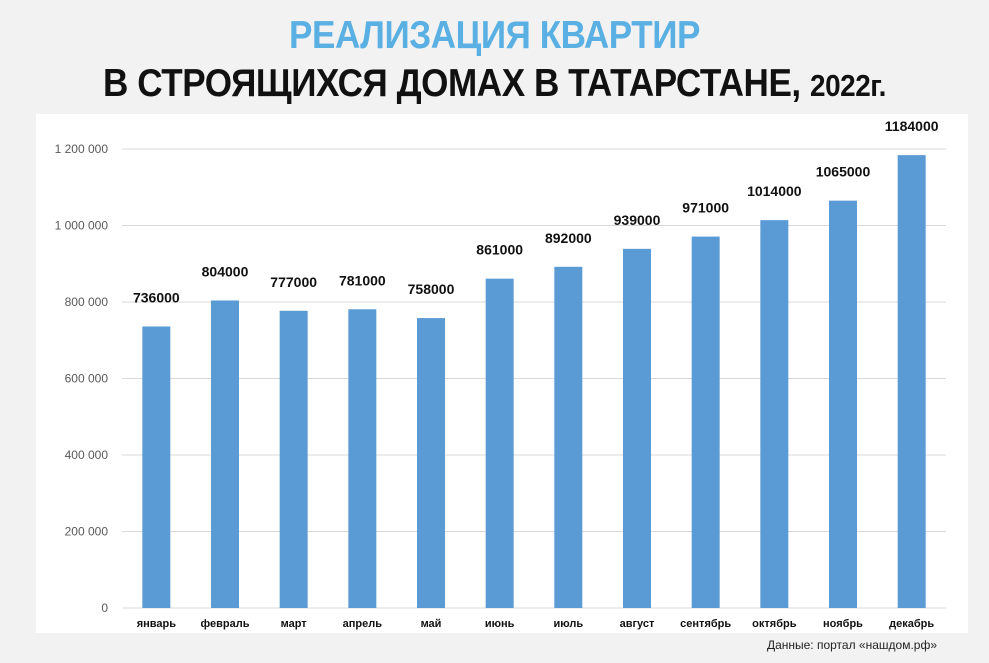 The image size is (989, 663). What do you see at coordinates (87, 532) in the screenshot?
I see `y-tick-label: 200 000` at bounding box center [87, 532].